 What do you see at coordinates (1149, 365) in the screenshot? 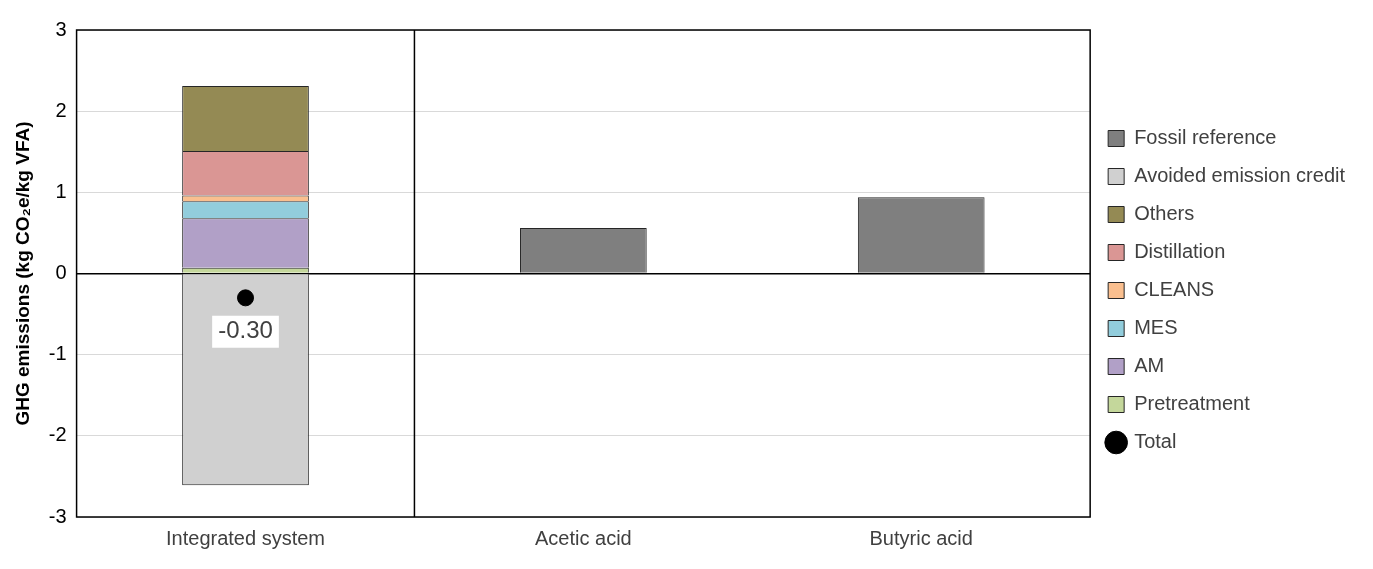
I see `legend-label: AM` at bounding box center [1149, 365].